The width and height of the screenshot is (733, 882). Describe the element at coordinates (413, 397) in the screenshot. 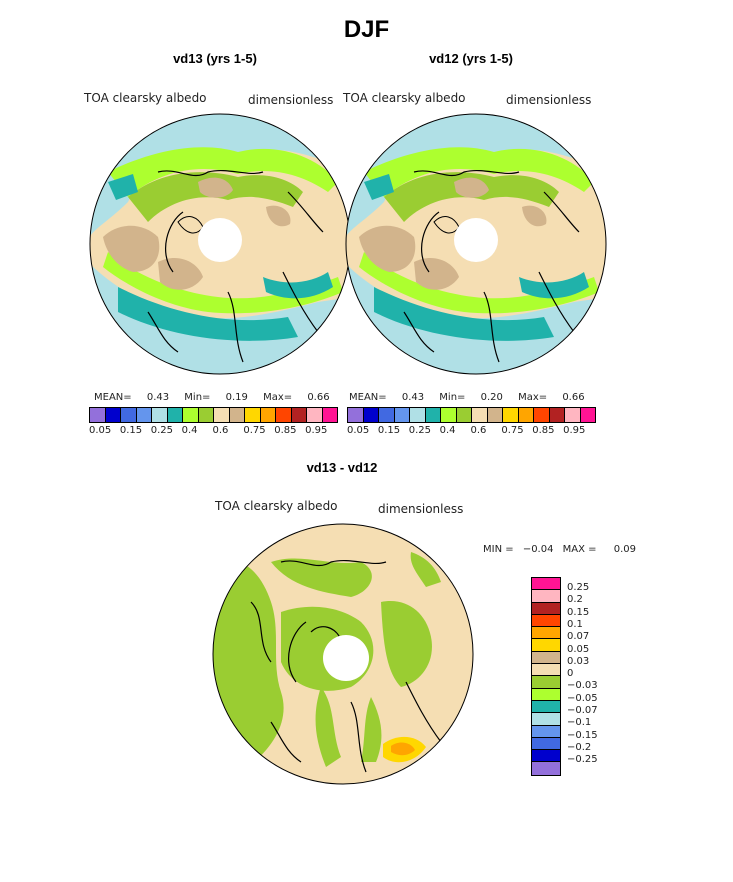

I see `panel2-mean-value: 0.43` at that location.